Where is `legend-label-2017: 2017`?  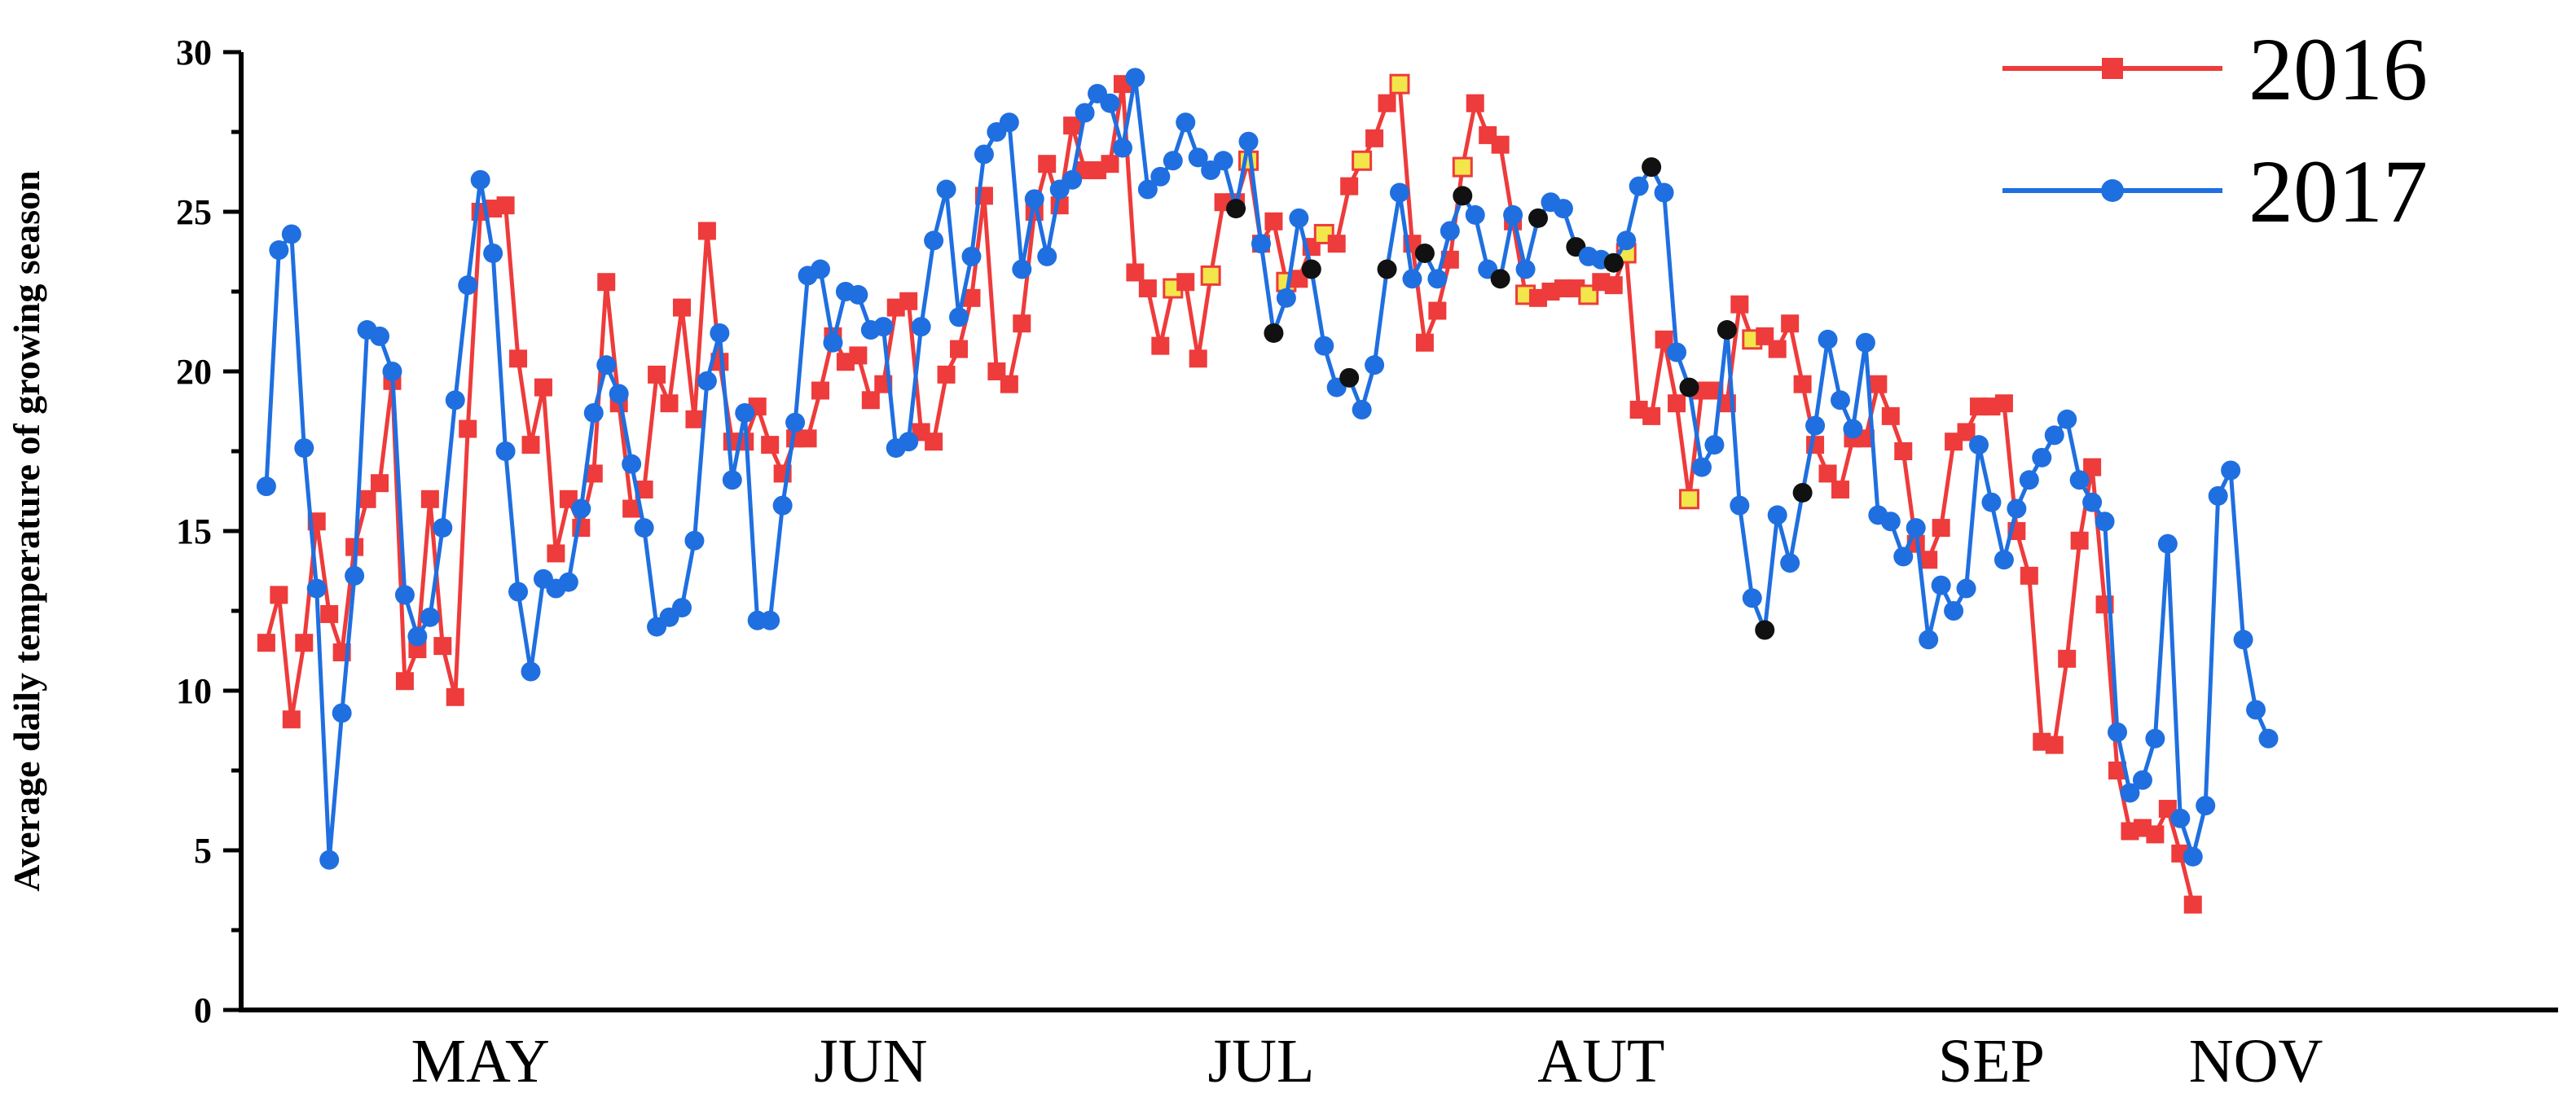
legend-label-2017: 2017 is located at coordinates (2338, 191).